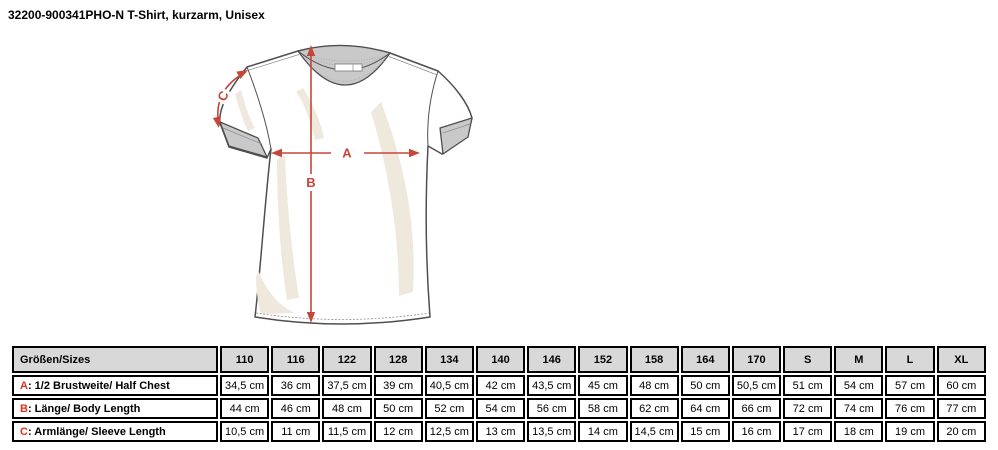  I want to click on measure-arrow-b: B, so click(311, 184).